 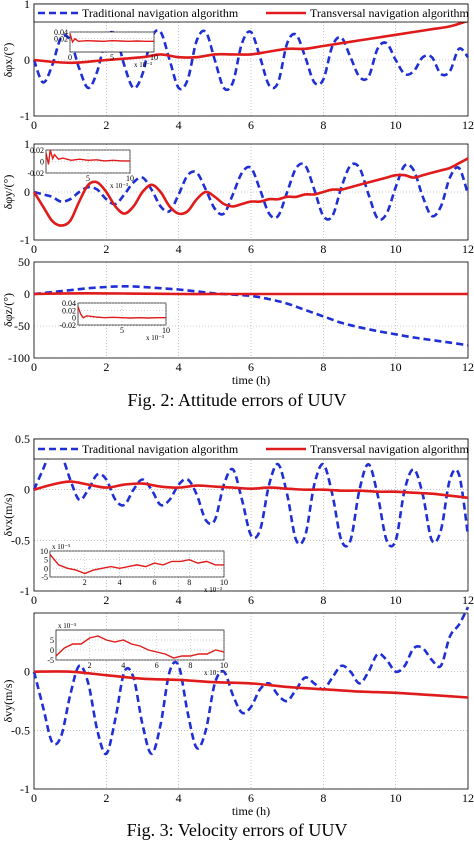 I want to click on inset-panel-4: 2 4 6 8 10 50-5 x 10⁻³ x 10⁻⁵, so click(x=137, y=649).